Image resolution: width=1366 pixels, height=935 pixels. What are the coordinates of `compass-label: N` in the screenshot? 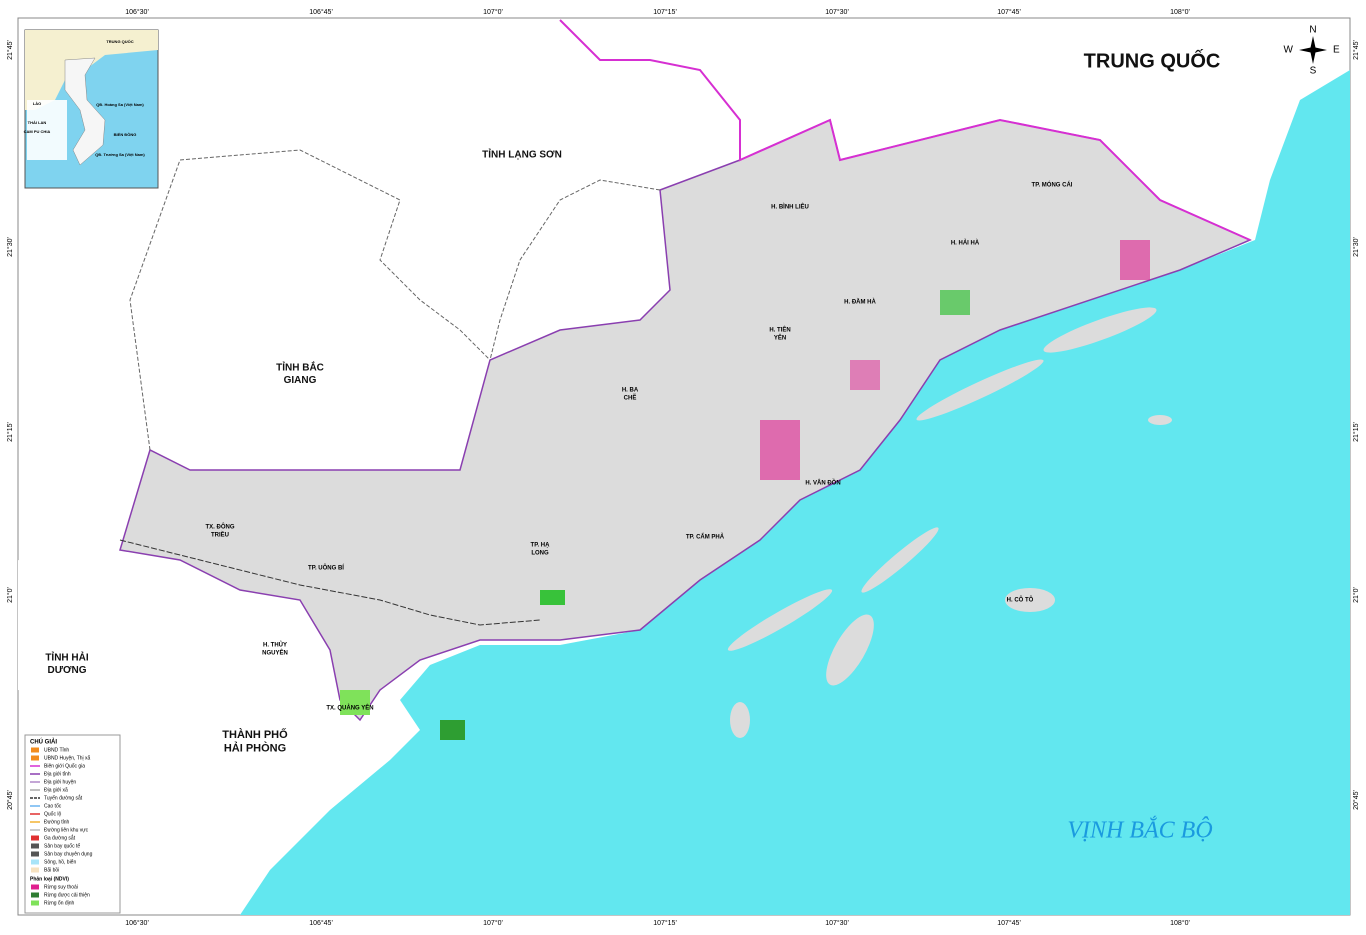 It's located at (1312, 30).